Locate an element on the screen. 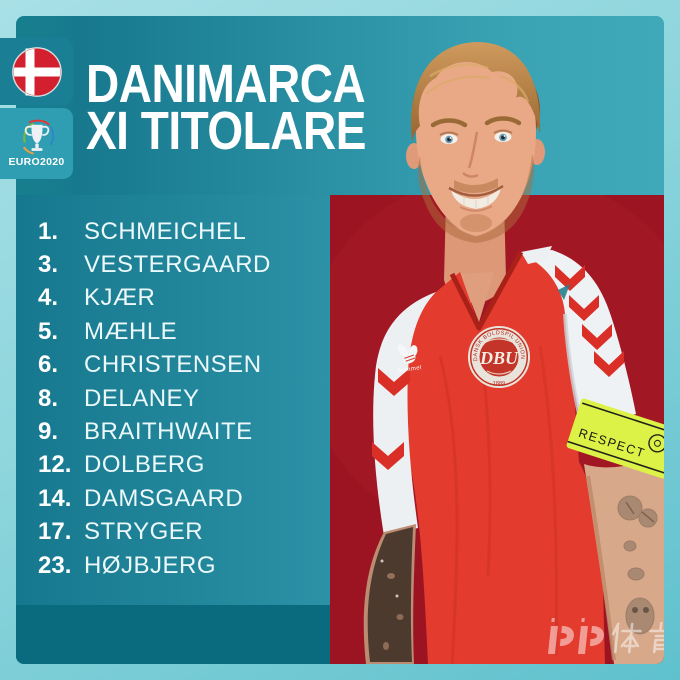 This screenshot has width=680, height=680. lineup-row: 14. DAMSGAARD is located at coordinates (173, 498).